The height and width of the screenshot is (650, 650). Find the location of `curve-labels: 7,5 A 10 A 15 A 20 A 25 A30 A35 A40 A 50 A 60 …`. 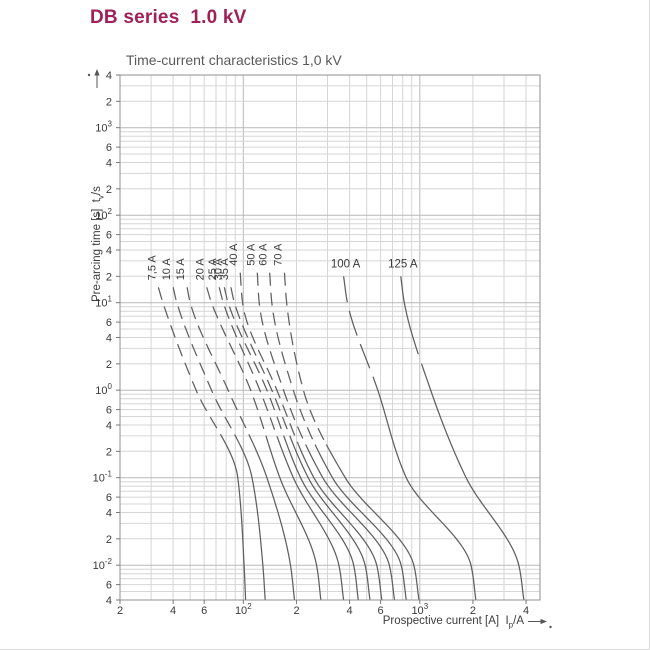

curve-labels: 7,5 A 10 A 15 A 20 A 25 A30 A35 A40 A 50 A 60 … is located at coordinates (281, 261).